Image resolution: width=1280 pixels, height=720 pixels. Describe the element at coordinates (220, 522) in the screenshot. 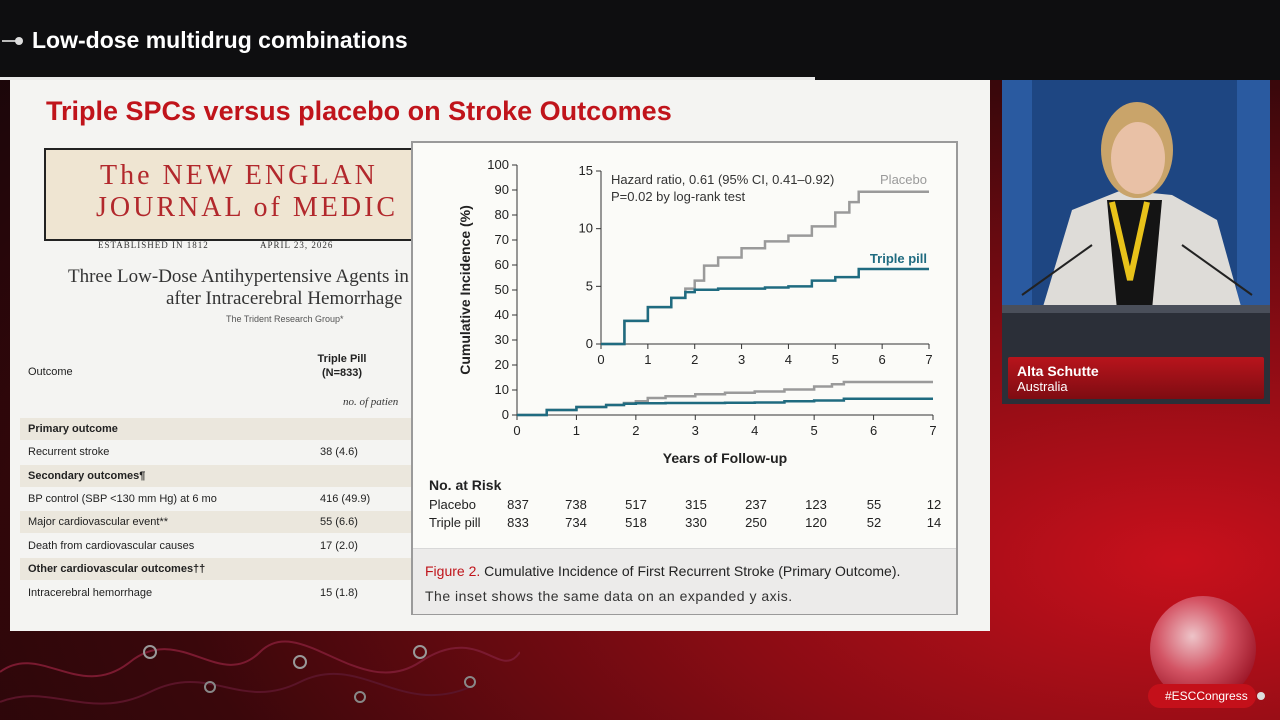

I see `table-row: Major cardiovascular event** 55 (6.6)` at that location.